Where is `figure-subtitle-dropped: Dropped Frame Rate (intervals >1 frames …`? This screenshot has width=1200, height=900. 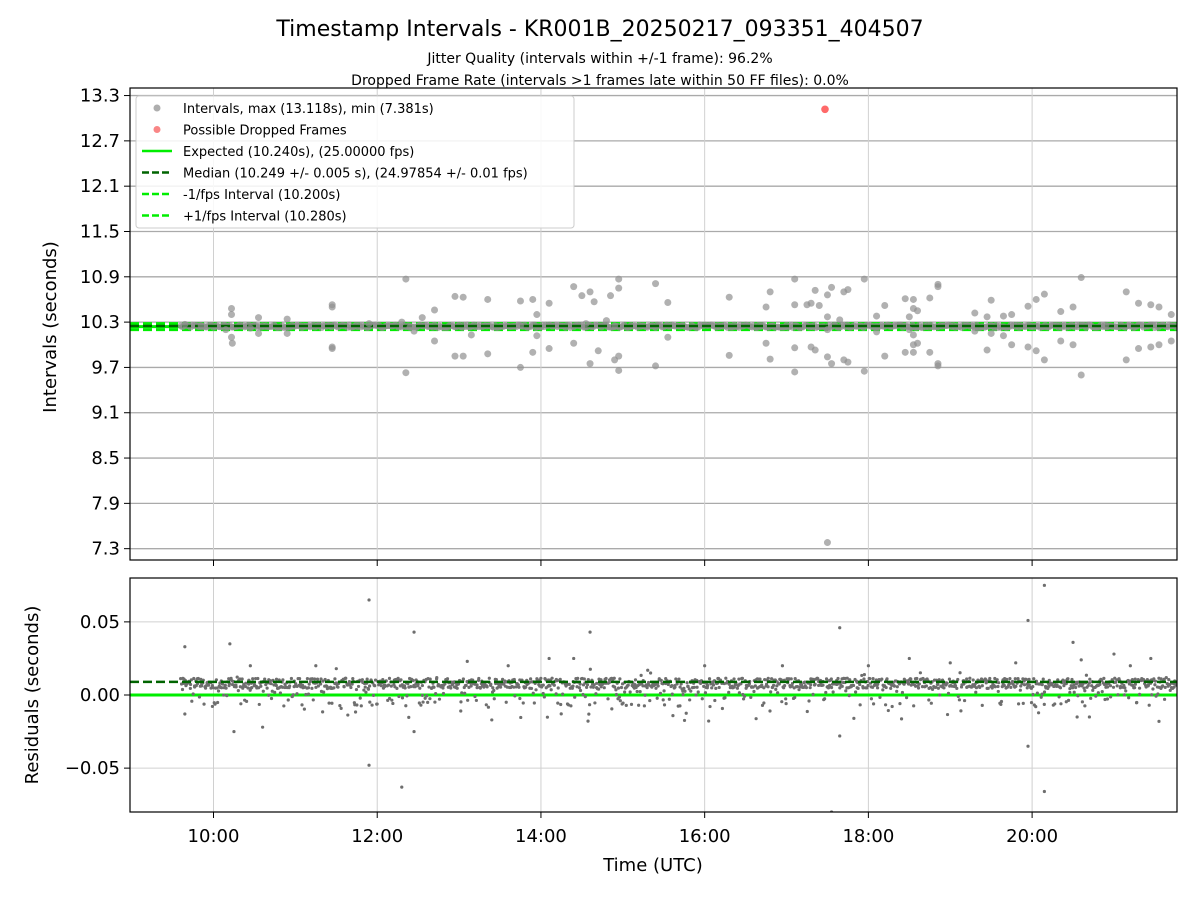
figure-subtitle-dropped: Dropped Frame Rate (intervals >1 frames … is located at coordinates (600, 81).